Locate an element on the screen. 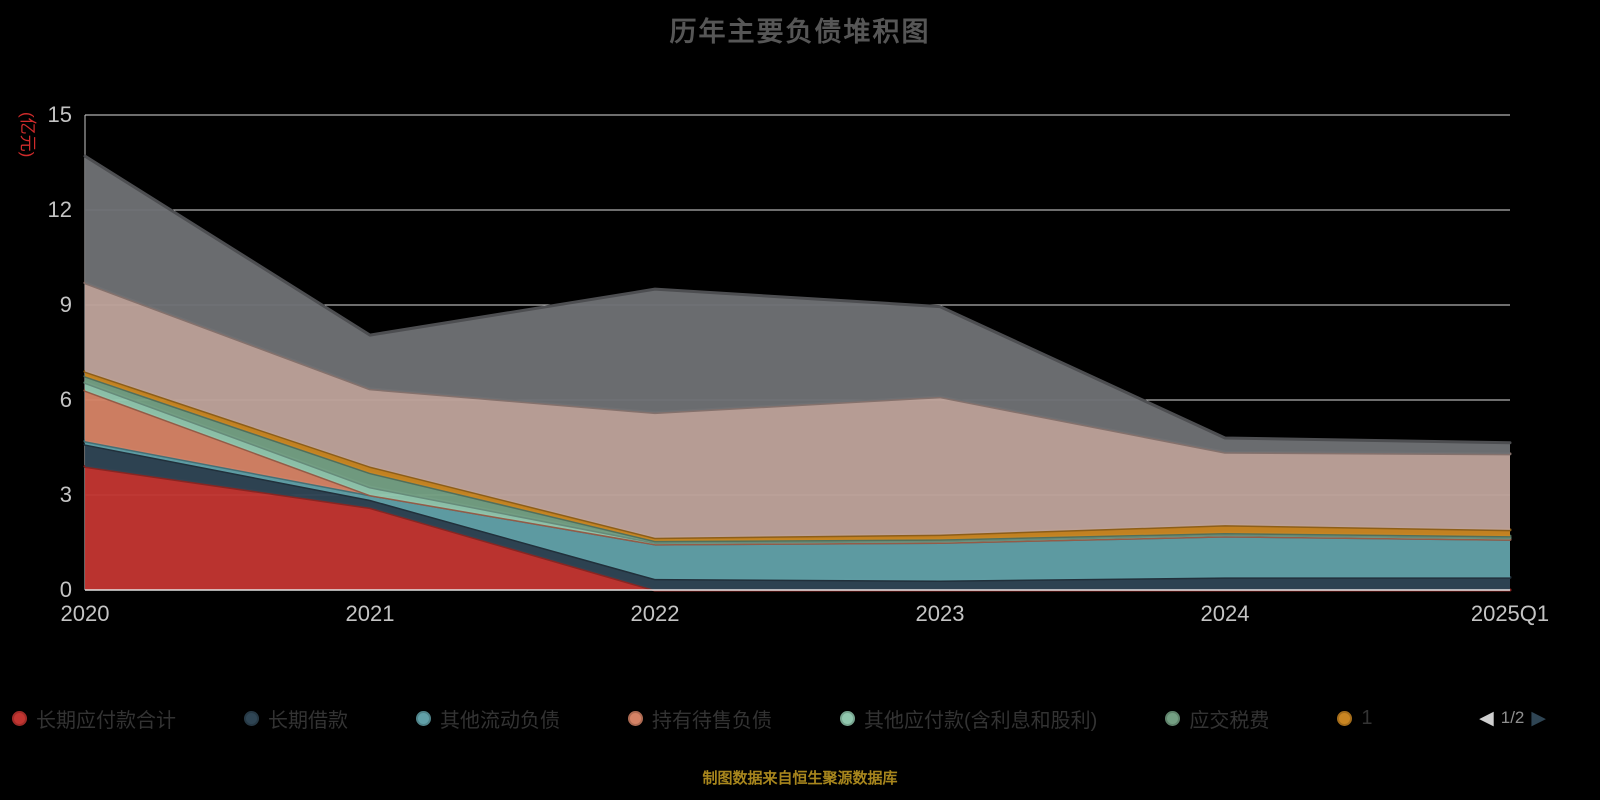  legend-item-label: 其他应付款(含利息和股利) is located at coordinates (981, 720).